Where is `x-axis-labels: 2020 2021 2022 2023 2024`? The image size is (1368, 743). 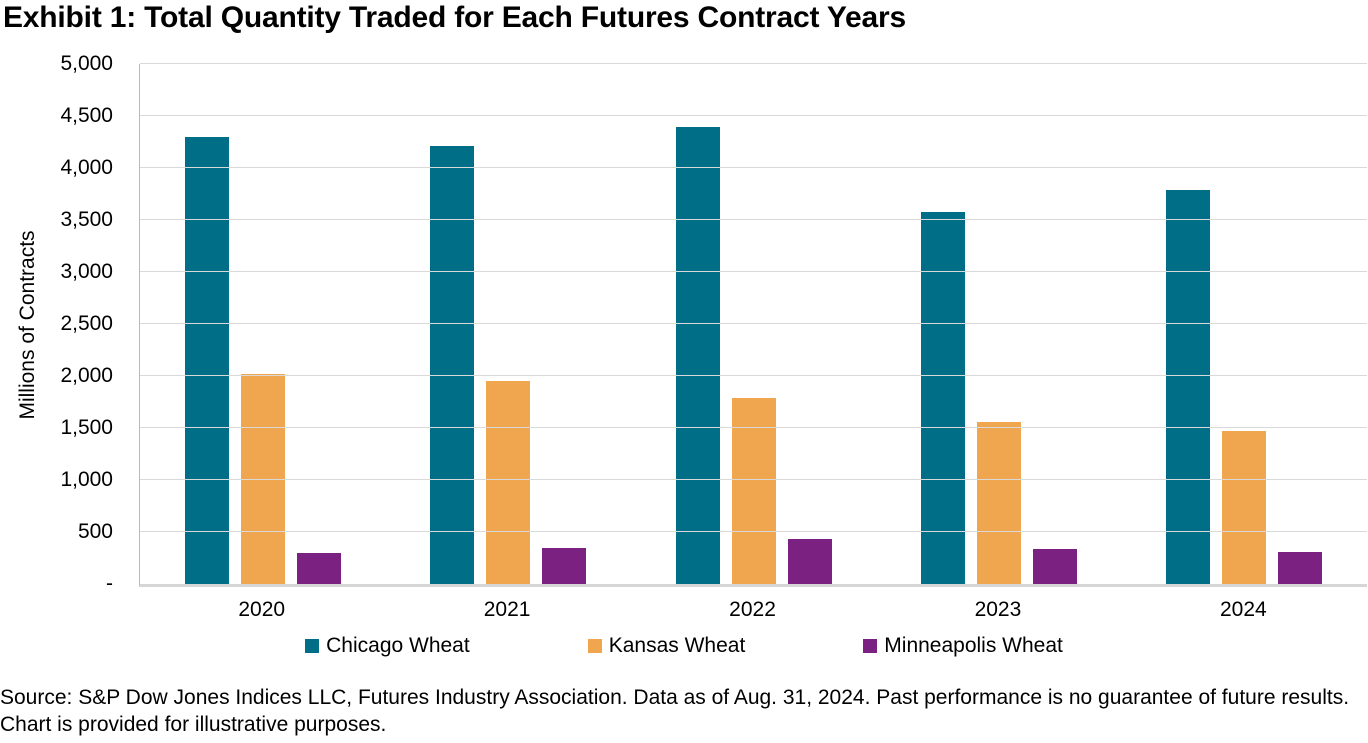
x-axis-labels: 2020 2021 2022 2023 2024 is located at coordinates (752, 610).